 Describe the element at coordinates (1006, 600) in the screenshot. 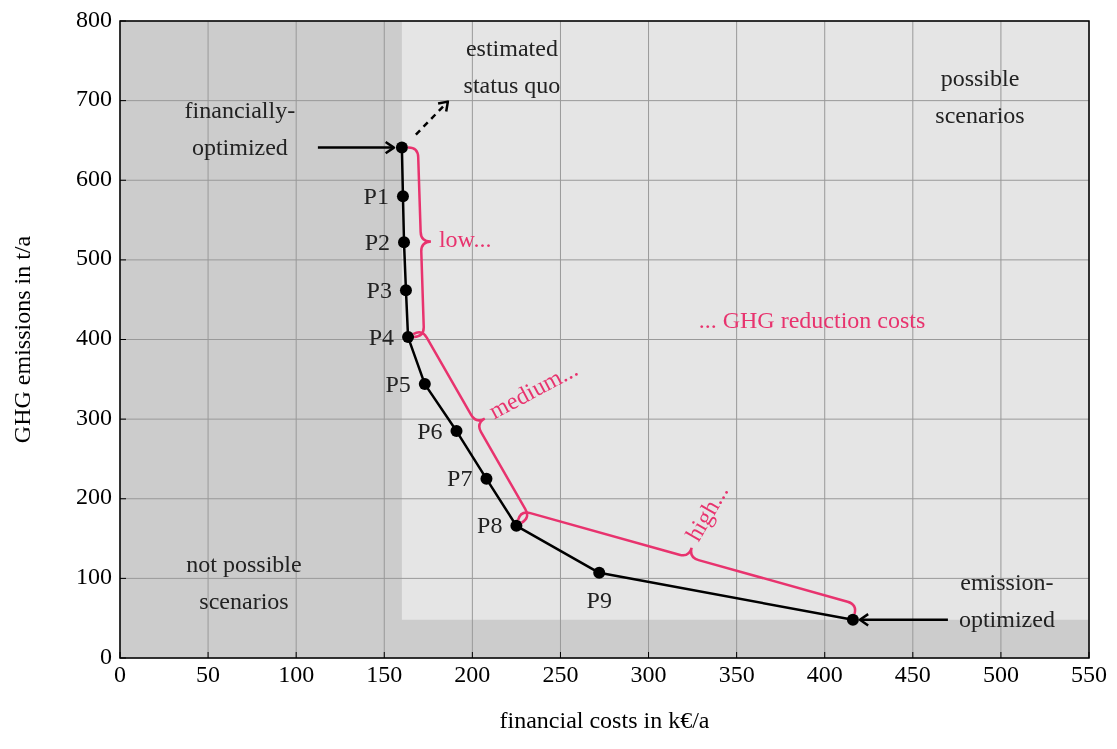

I see `annotation: emission-optimized` at that location.